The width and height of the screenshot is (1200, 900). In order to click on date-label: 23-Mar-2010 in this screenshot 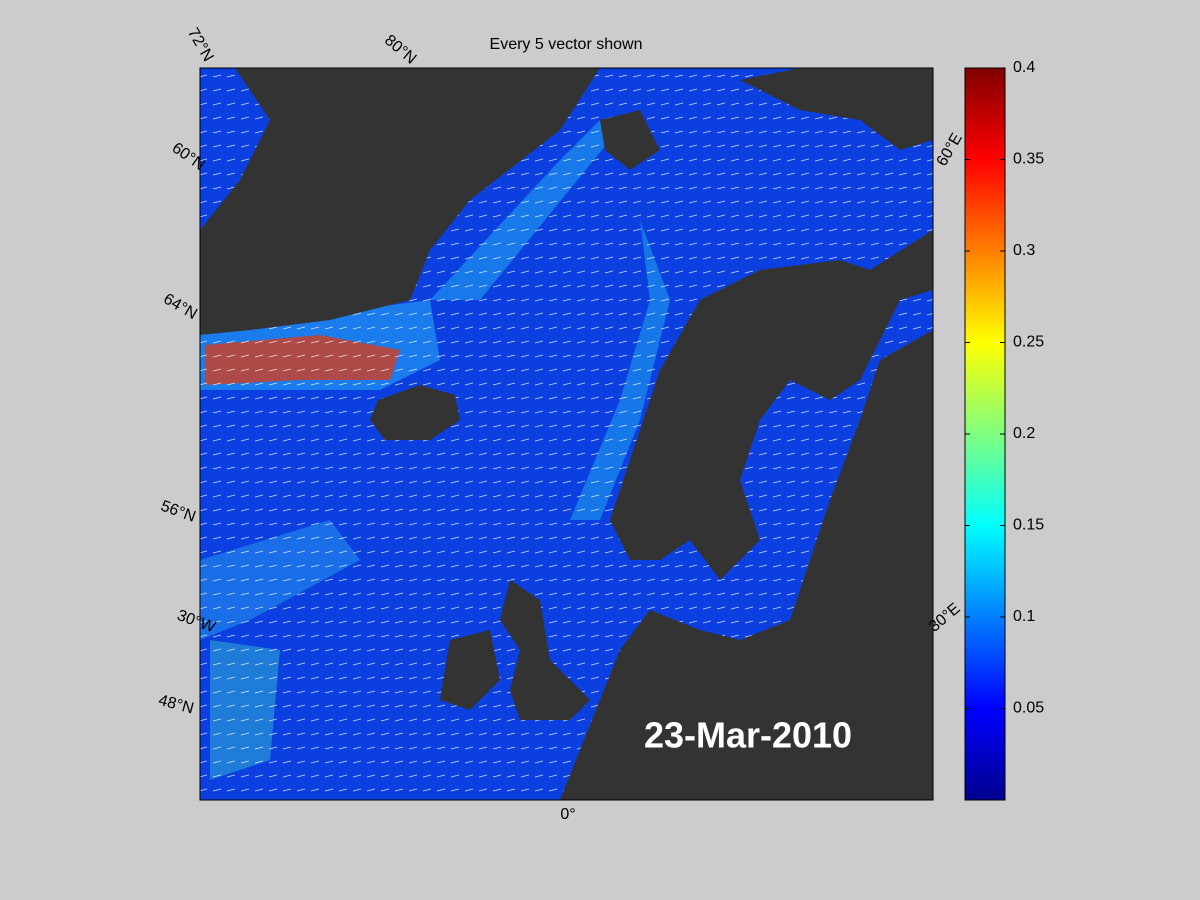, I will do `click(748, 735)`.